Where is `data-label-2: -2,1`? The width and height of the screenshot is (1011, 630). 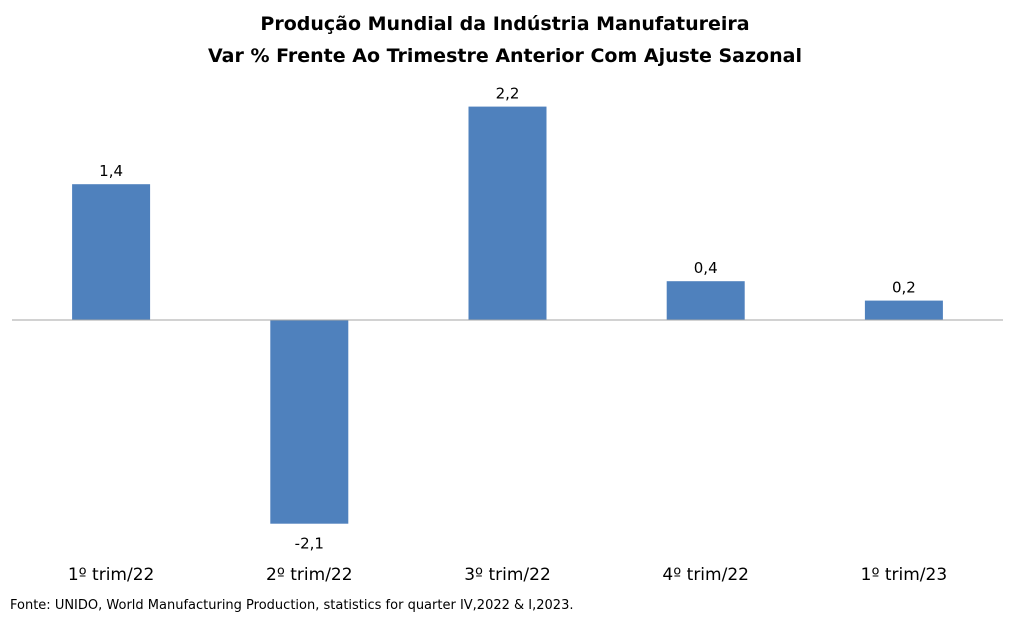 data-label-2: -2,1 is located at coordinates (309, 544).